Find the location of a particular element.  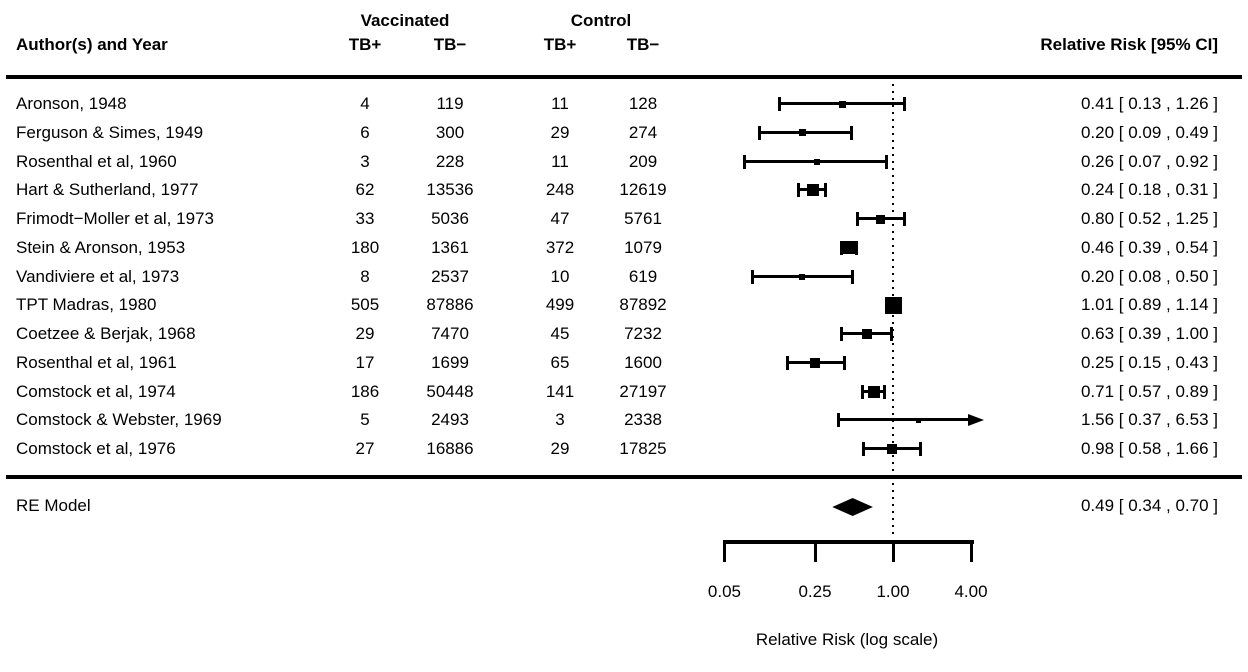

study-vac-tbneg: 2493 is located at coordinates (450, 420).